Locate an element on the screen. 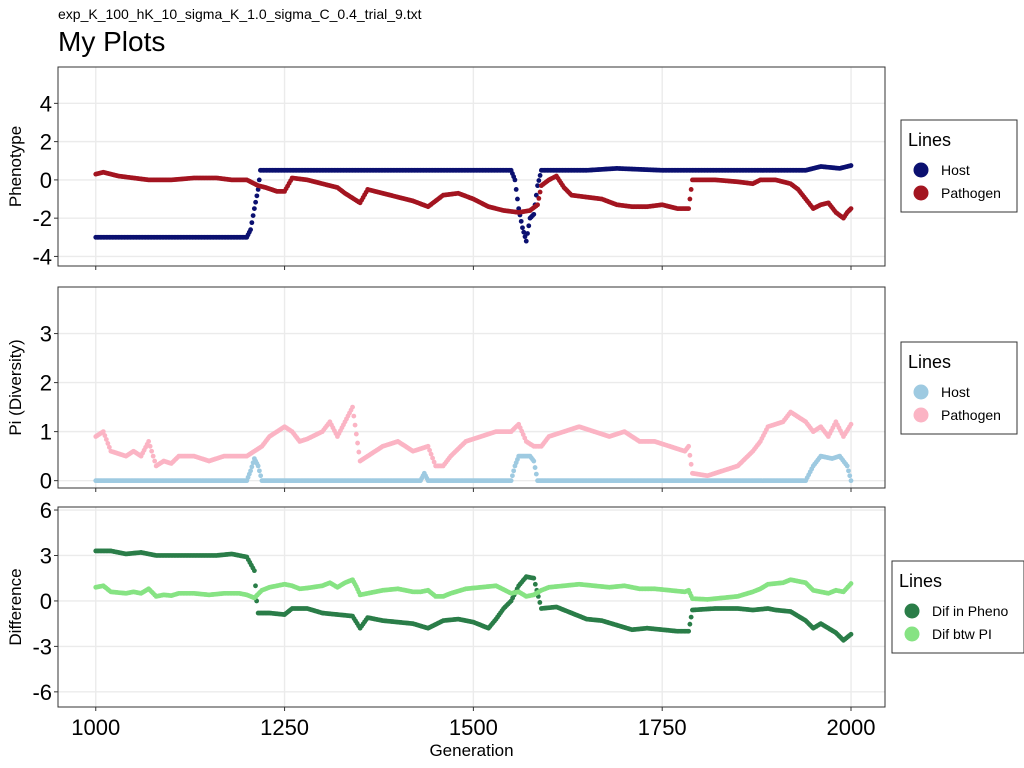 The width and height of the screenshot is (1024, 768). series-pathogen is located at coordinates (473, 195).